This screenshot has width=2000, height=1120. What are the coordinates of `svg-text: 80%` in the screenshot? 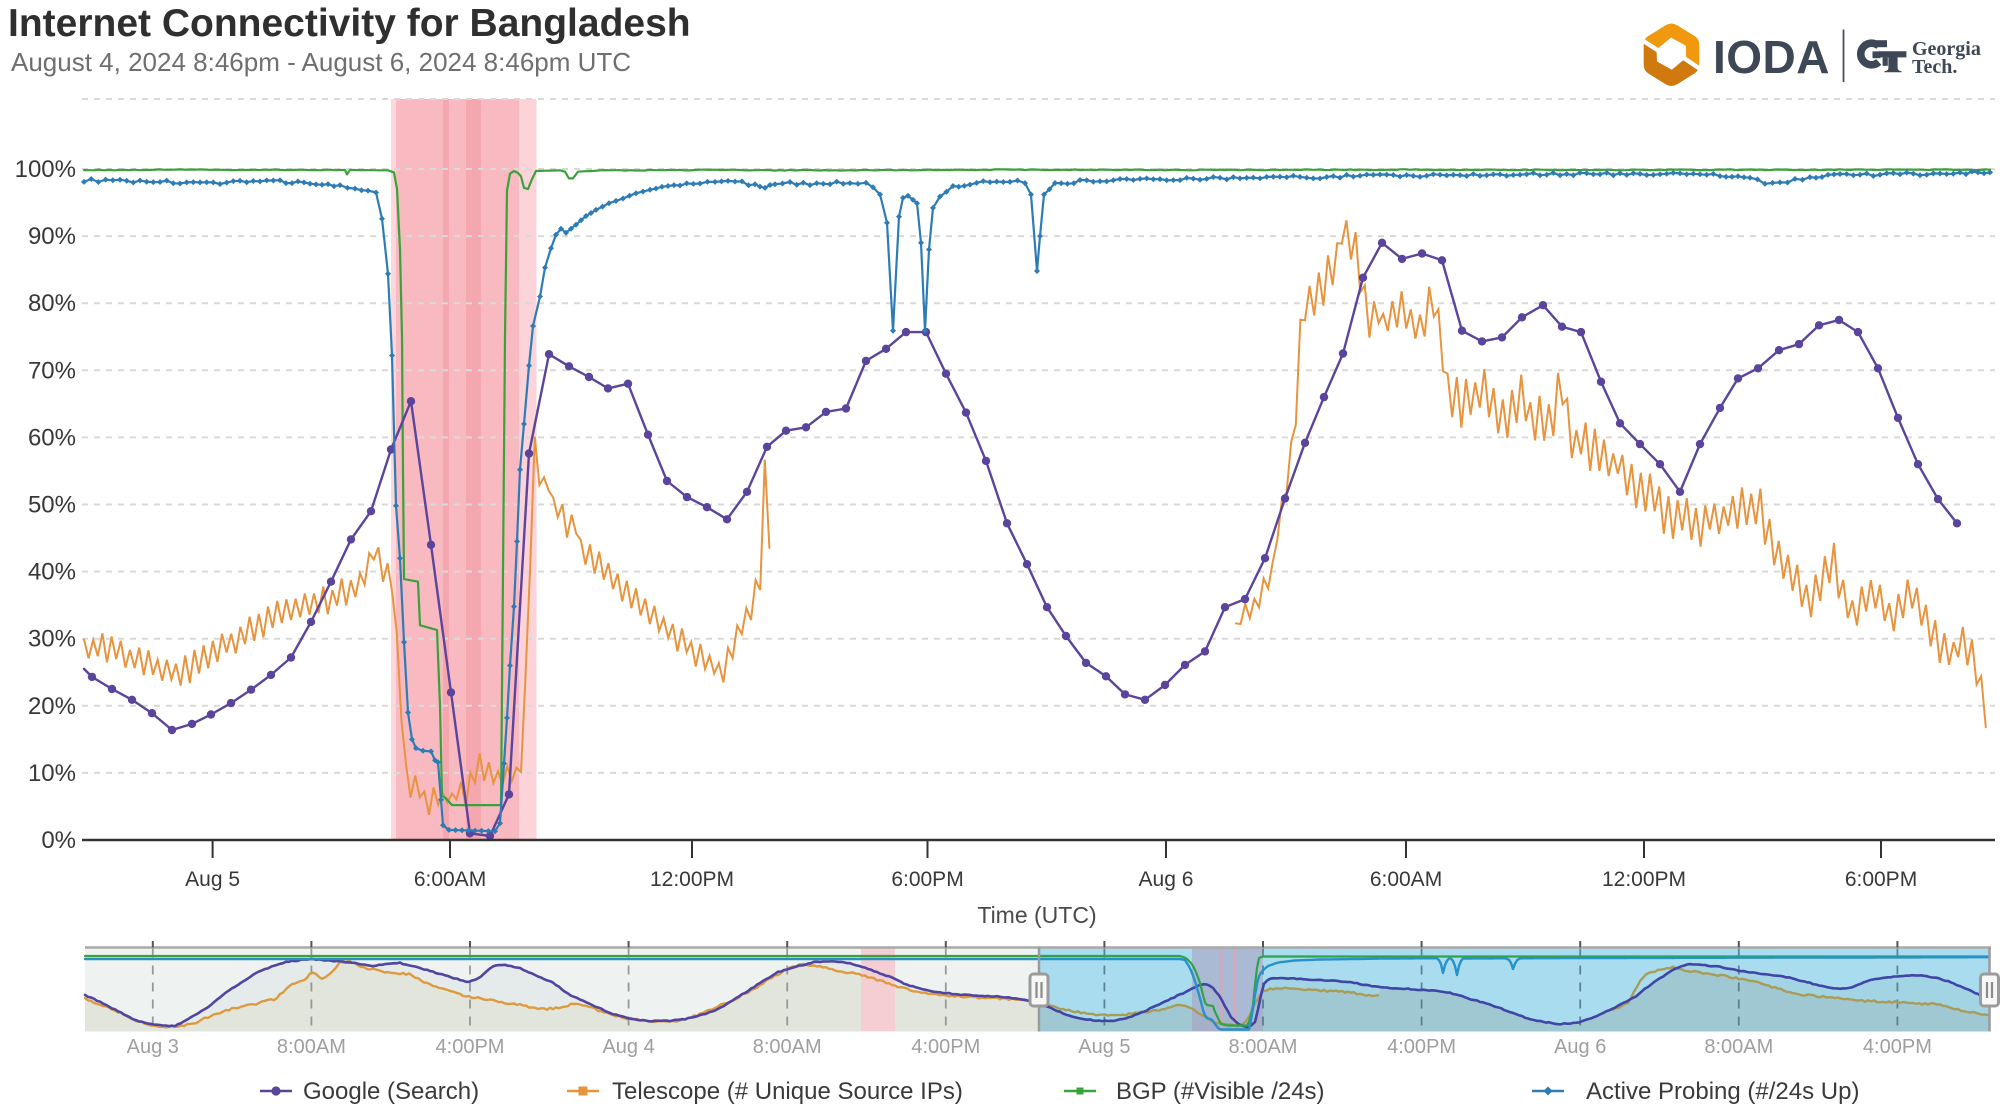 It's located at (52, 303).